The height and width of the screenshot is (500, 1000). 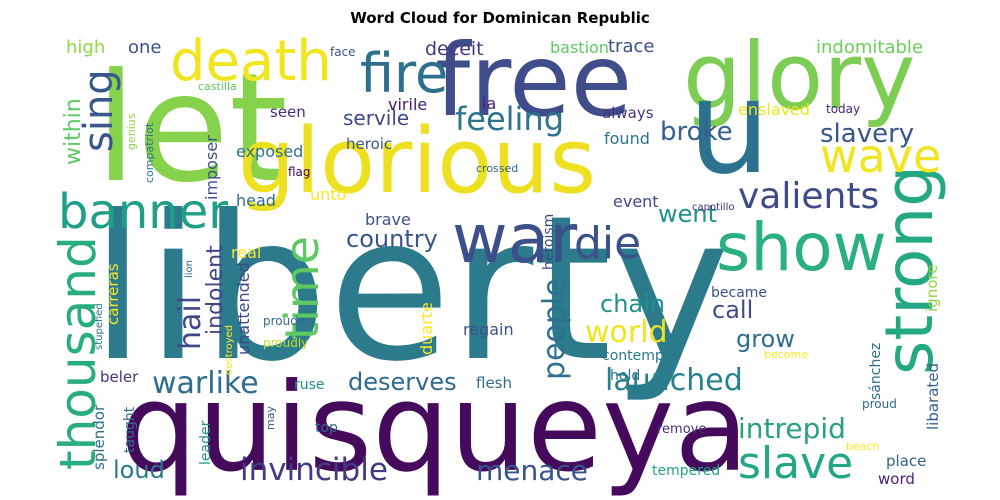 What do you see at coordinates (139, 470) in the screenshot?
I see `word-loud: loud` at bounding box center [139, 470].